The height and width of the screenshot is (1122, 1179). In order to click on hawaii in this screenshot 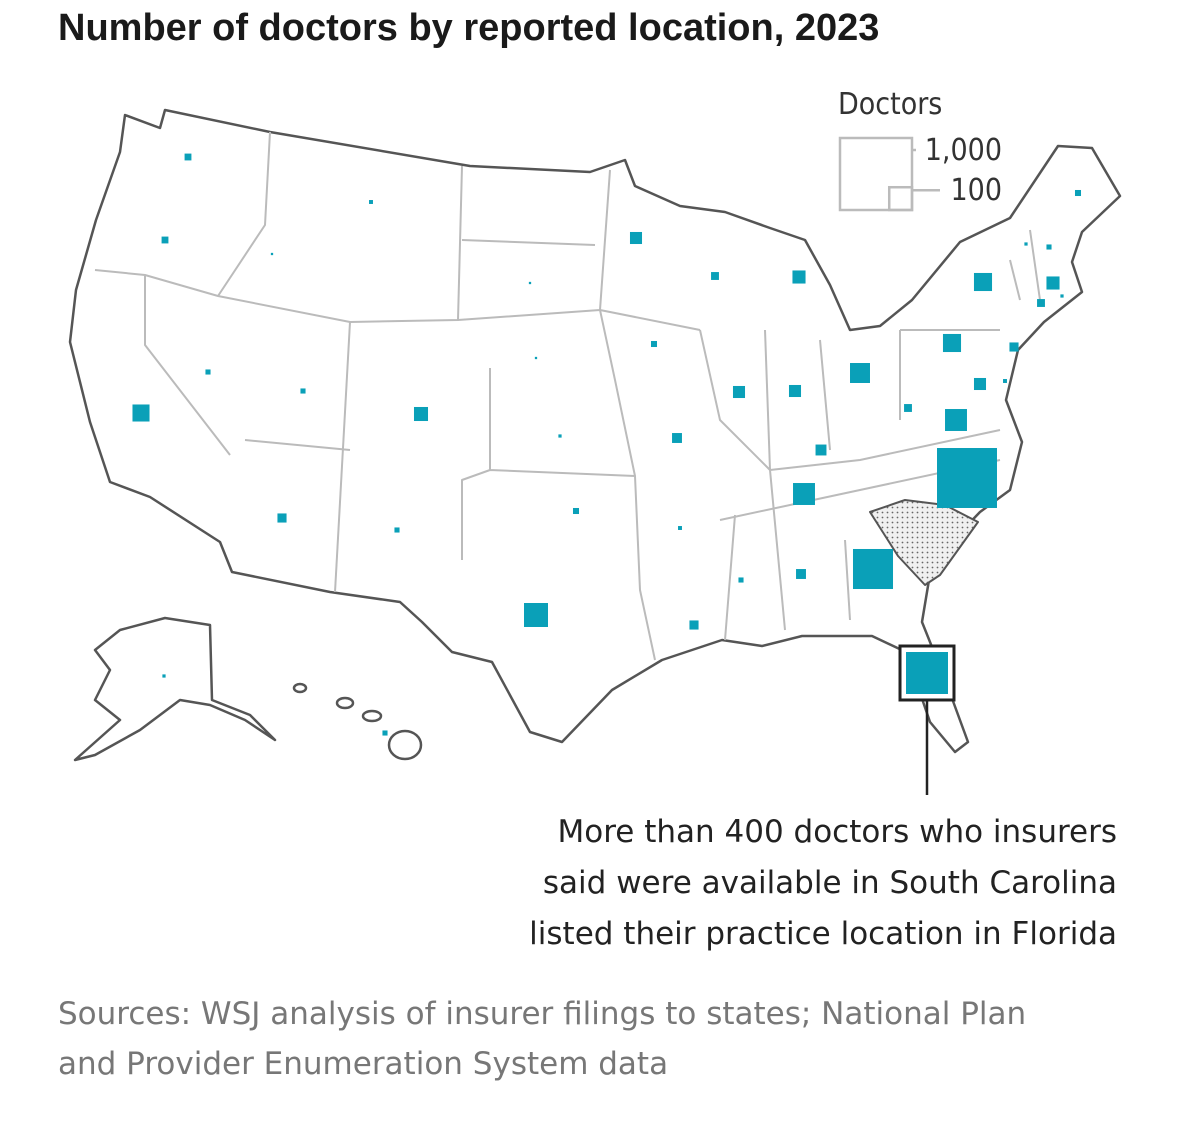, I will do `click(357, 721)`.